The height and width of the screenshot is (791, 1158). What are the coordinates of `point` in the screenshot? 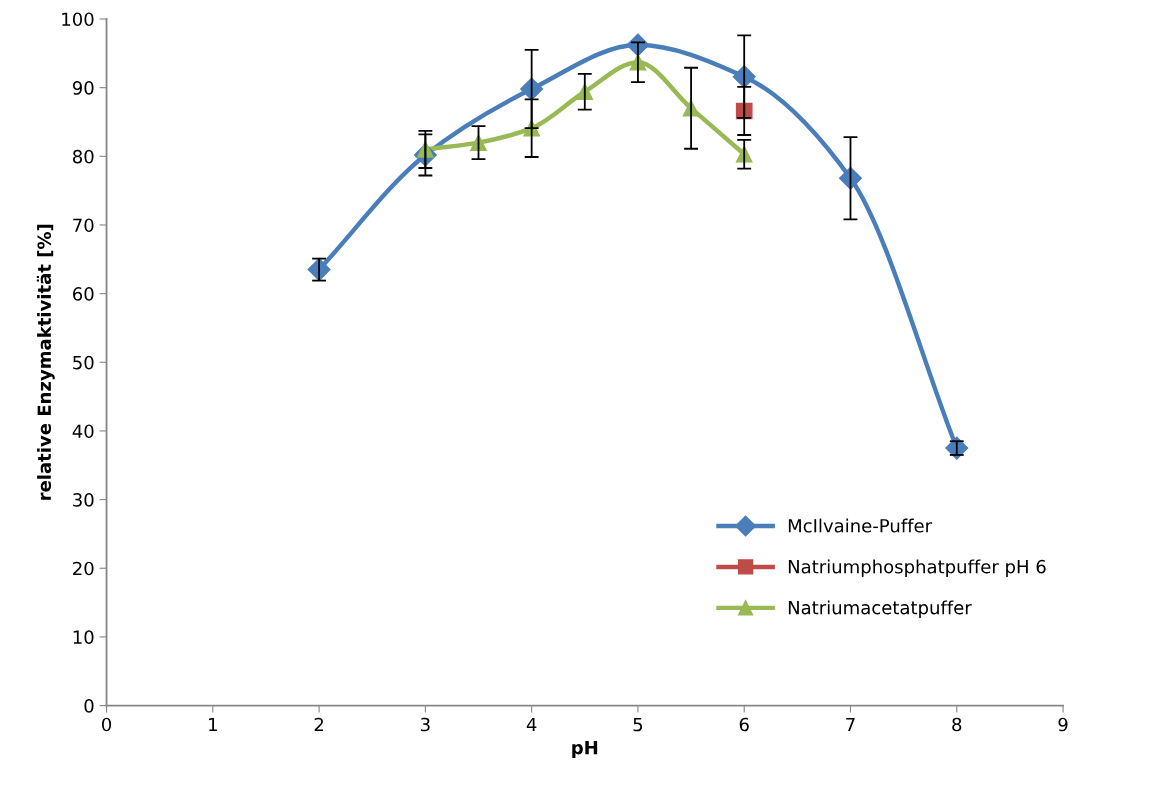 It's located at (850, 178).